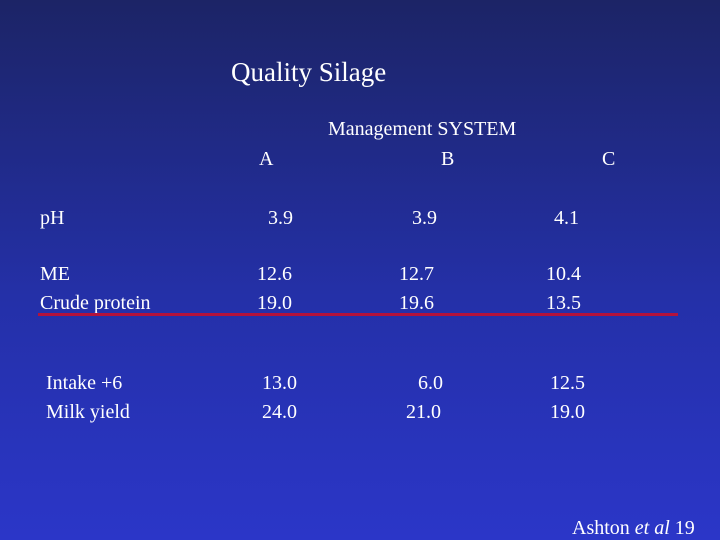 This screenshot has height=540, width=720. What do you see at coordinates (309, 72) in the screenshot?
I see `slide-title: Quality Silage` at bounding box center [309, 72].